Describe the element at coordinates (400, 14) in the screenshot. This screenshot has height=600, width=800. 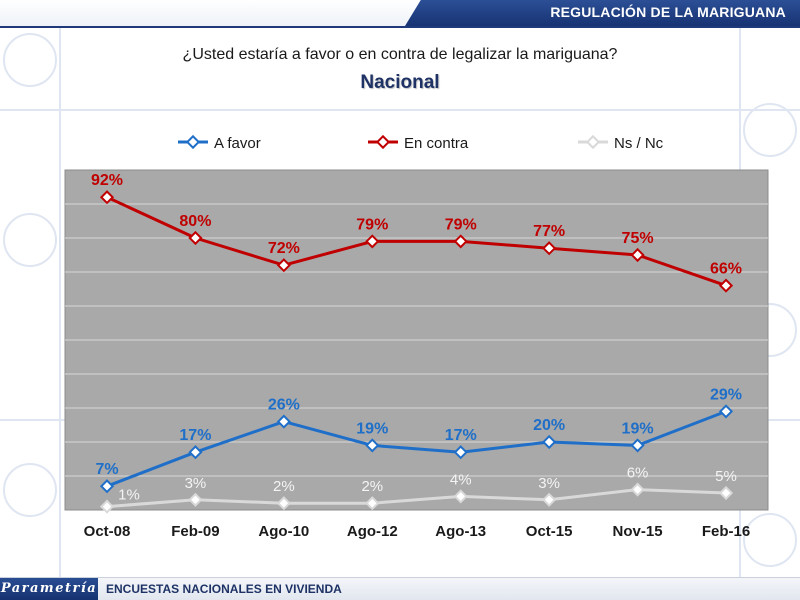
I see `header-bar: REGULACIÓN DE LA MARIGUANA` at that location.